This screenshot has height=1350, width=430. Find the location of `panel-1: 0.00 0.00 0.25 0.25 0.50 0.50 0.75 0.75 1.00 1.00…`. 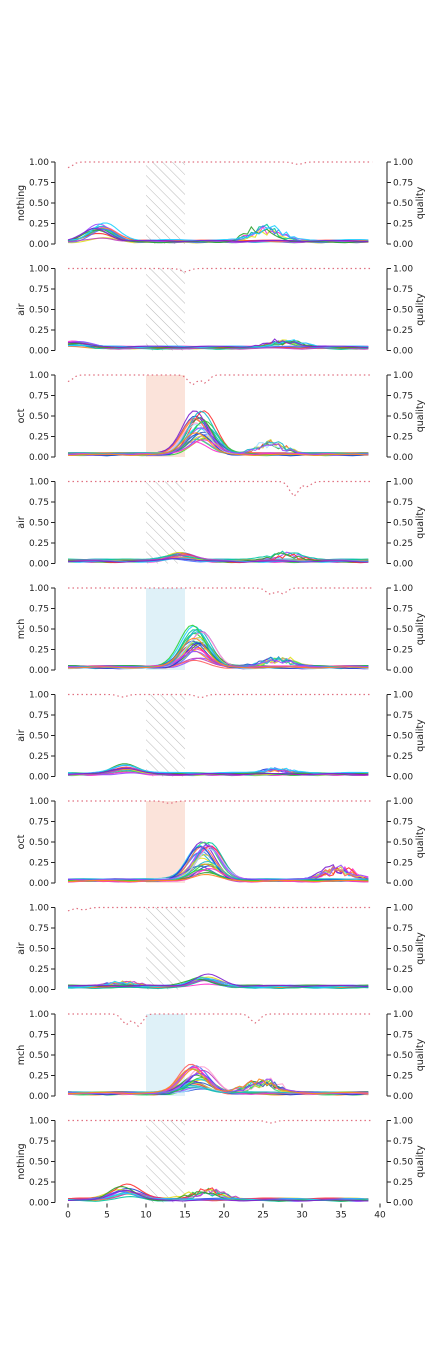

panel-1: 0.00 0.00 0.25 0.25 0.50 0.50 0.75 0.75 1.00 1.00… is located at coordinates (221, 311).